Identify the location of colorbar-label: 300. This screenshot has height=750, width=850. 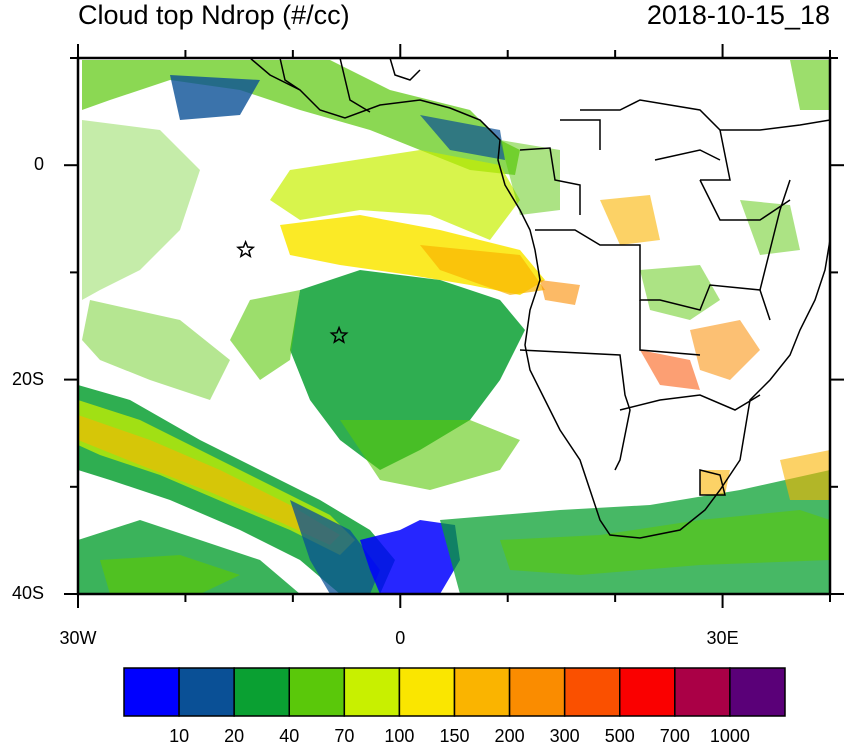
(564, 736).